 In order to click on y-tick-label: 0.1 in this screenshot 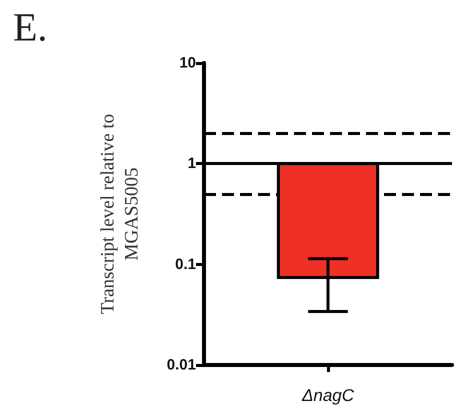, I will do `click(185, 264)`.